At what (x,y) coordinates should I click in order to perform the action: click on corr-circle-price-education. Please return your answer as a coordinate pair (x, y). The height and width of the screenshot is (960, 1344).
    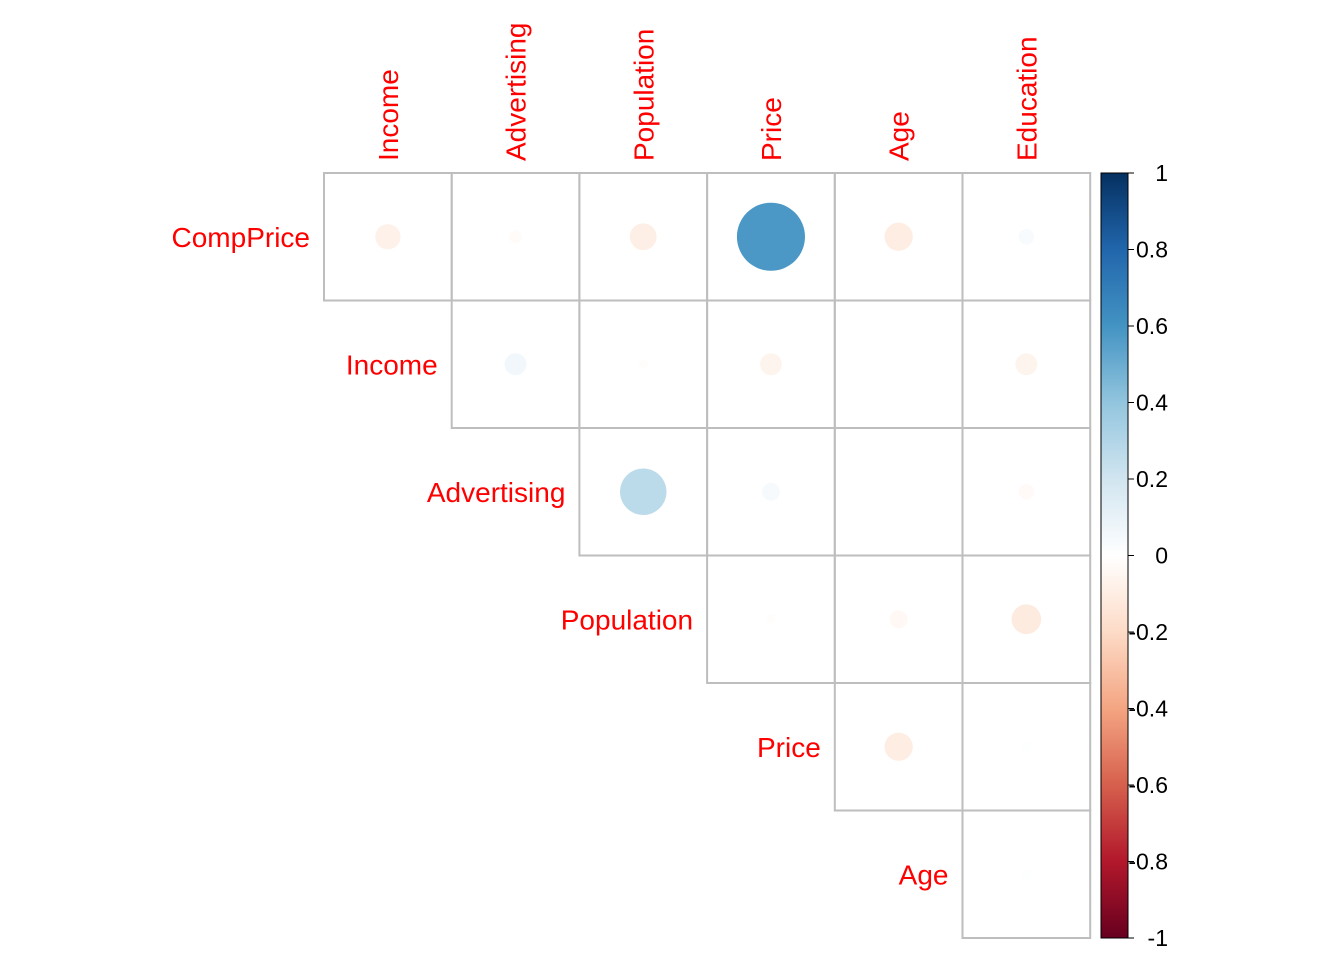
    Looking at the image, I should click on (1026, 747).